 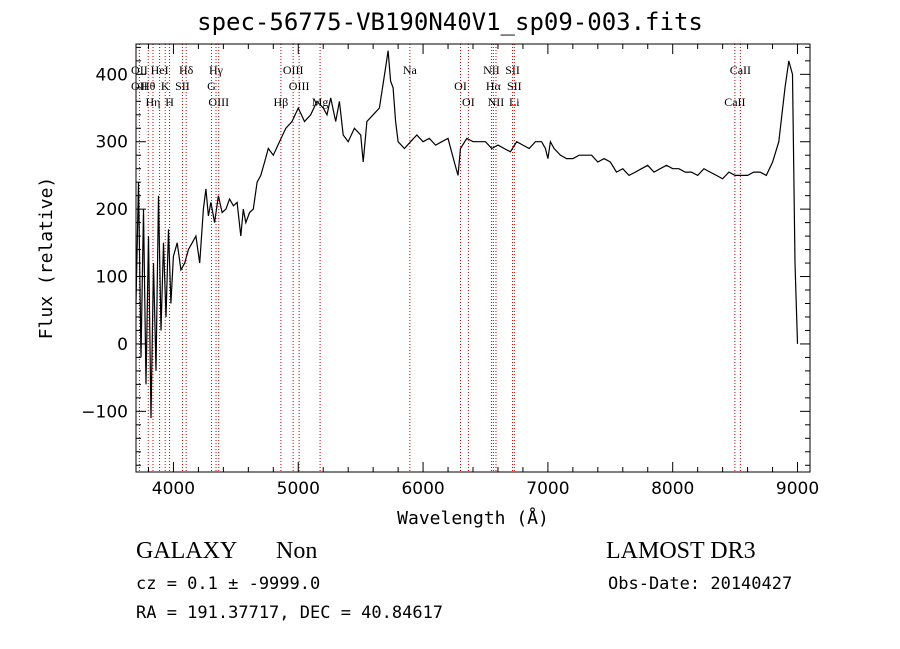 I want to click on class-label: GALAXY, so click(x=187, y=551).